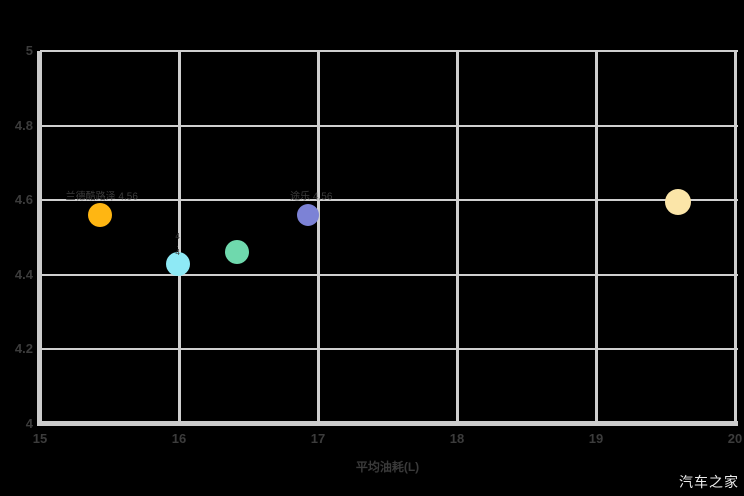 Image resolution: width=744 pixels, height=496 pixels. Describe the element at coordinates (40, 438) in the screenshot. I see `x-tick-label: 15` at that location.